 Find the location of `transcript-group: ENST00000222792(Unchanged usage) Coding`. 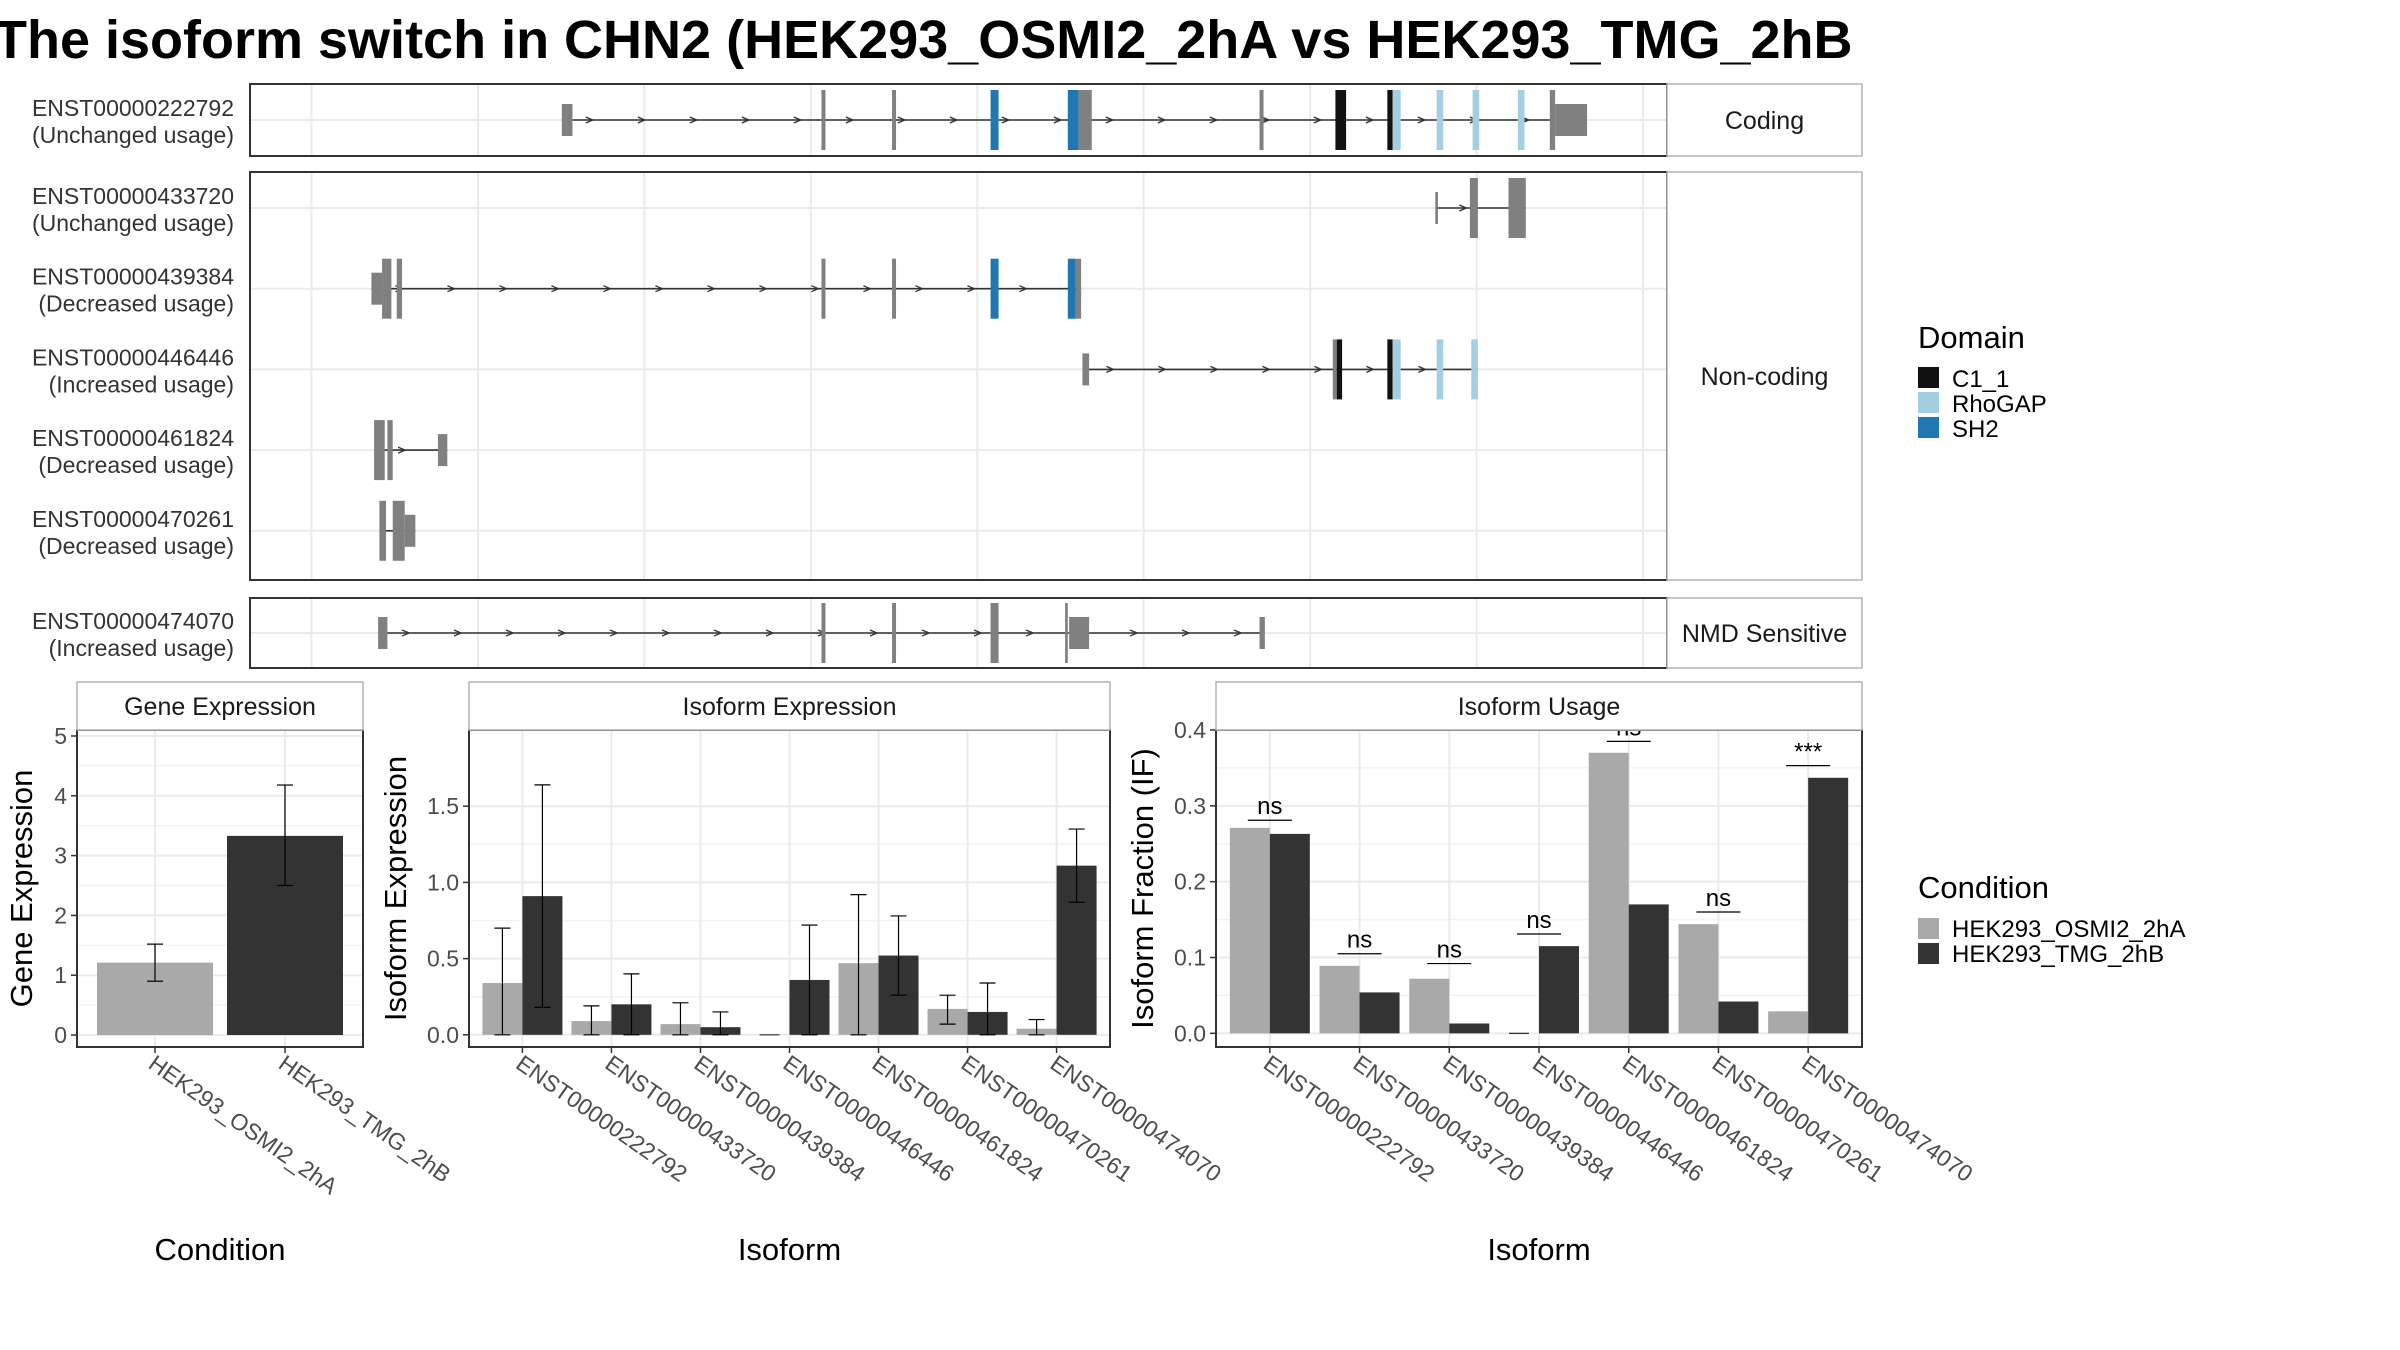

transcript-group: ENST00000222792(Unchanged usage) Coding is located at coordinates (947, 120).